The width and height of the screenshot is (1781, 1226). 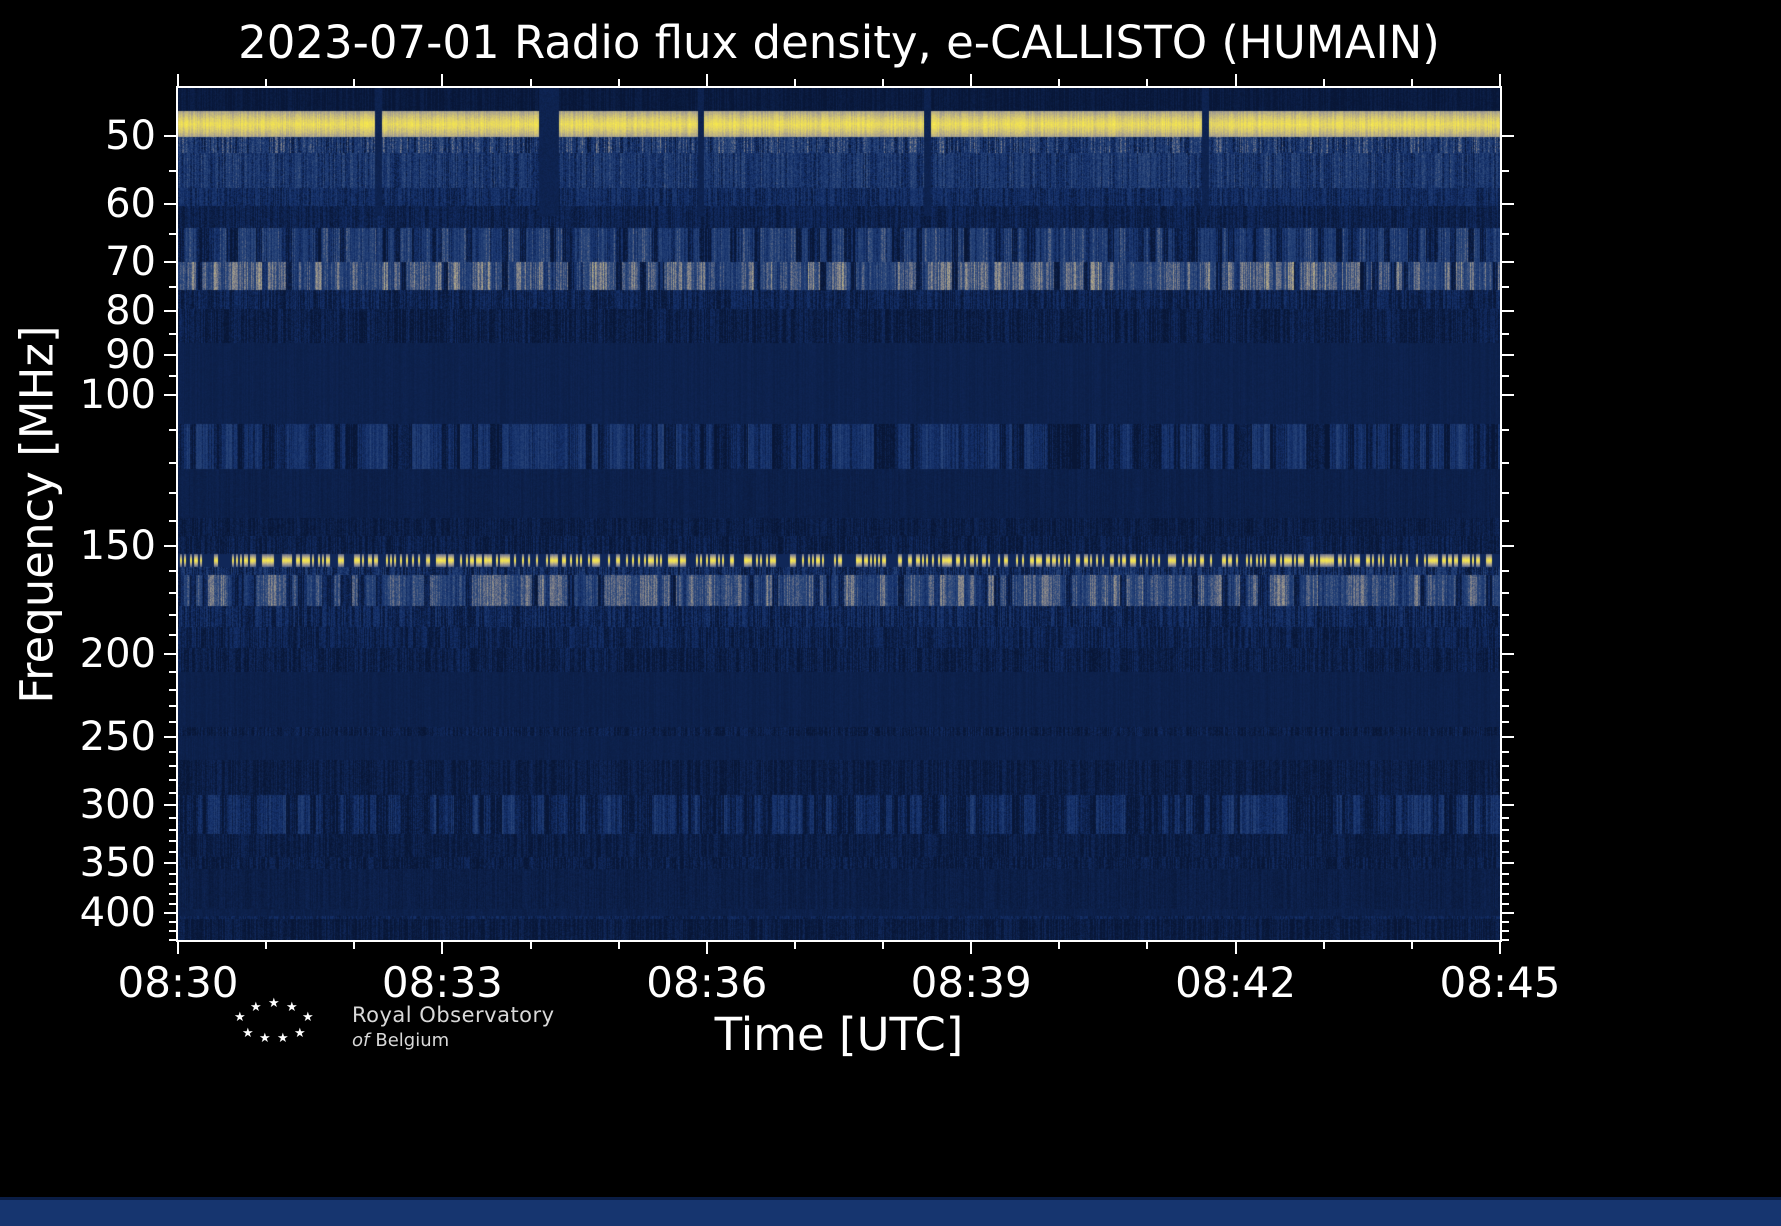 I want to click on rob-logo-line1: Royal Observatory, so click(x=453, y=1015).